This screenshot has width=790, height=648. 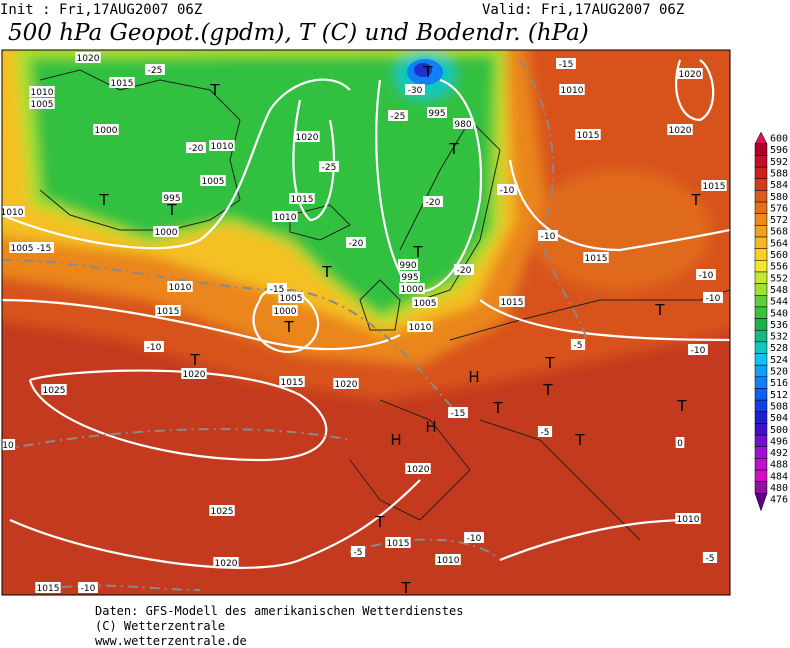 I want to click on legend-label: 500, so click(x=779, y=430).